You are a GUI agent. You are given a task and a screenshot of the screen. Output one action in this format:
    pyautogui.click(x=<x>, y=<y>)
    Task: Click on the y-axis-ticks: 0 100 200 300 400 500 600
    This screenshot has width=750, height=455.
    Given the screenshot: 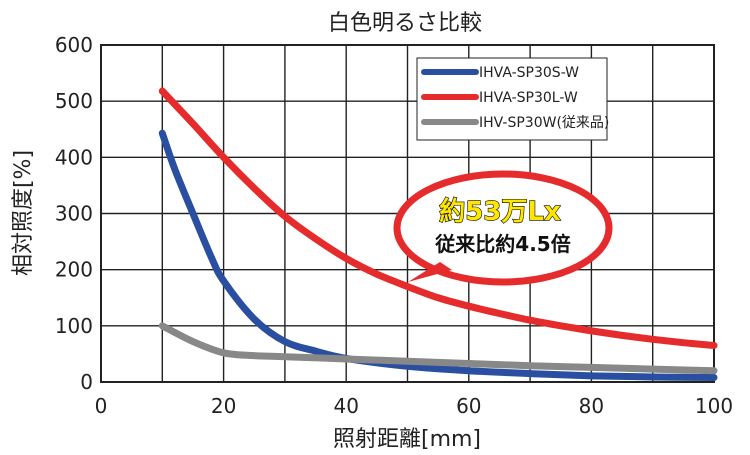 What is the action you would take?
    pyautogui.click(x=74, y=213)
    